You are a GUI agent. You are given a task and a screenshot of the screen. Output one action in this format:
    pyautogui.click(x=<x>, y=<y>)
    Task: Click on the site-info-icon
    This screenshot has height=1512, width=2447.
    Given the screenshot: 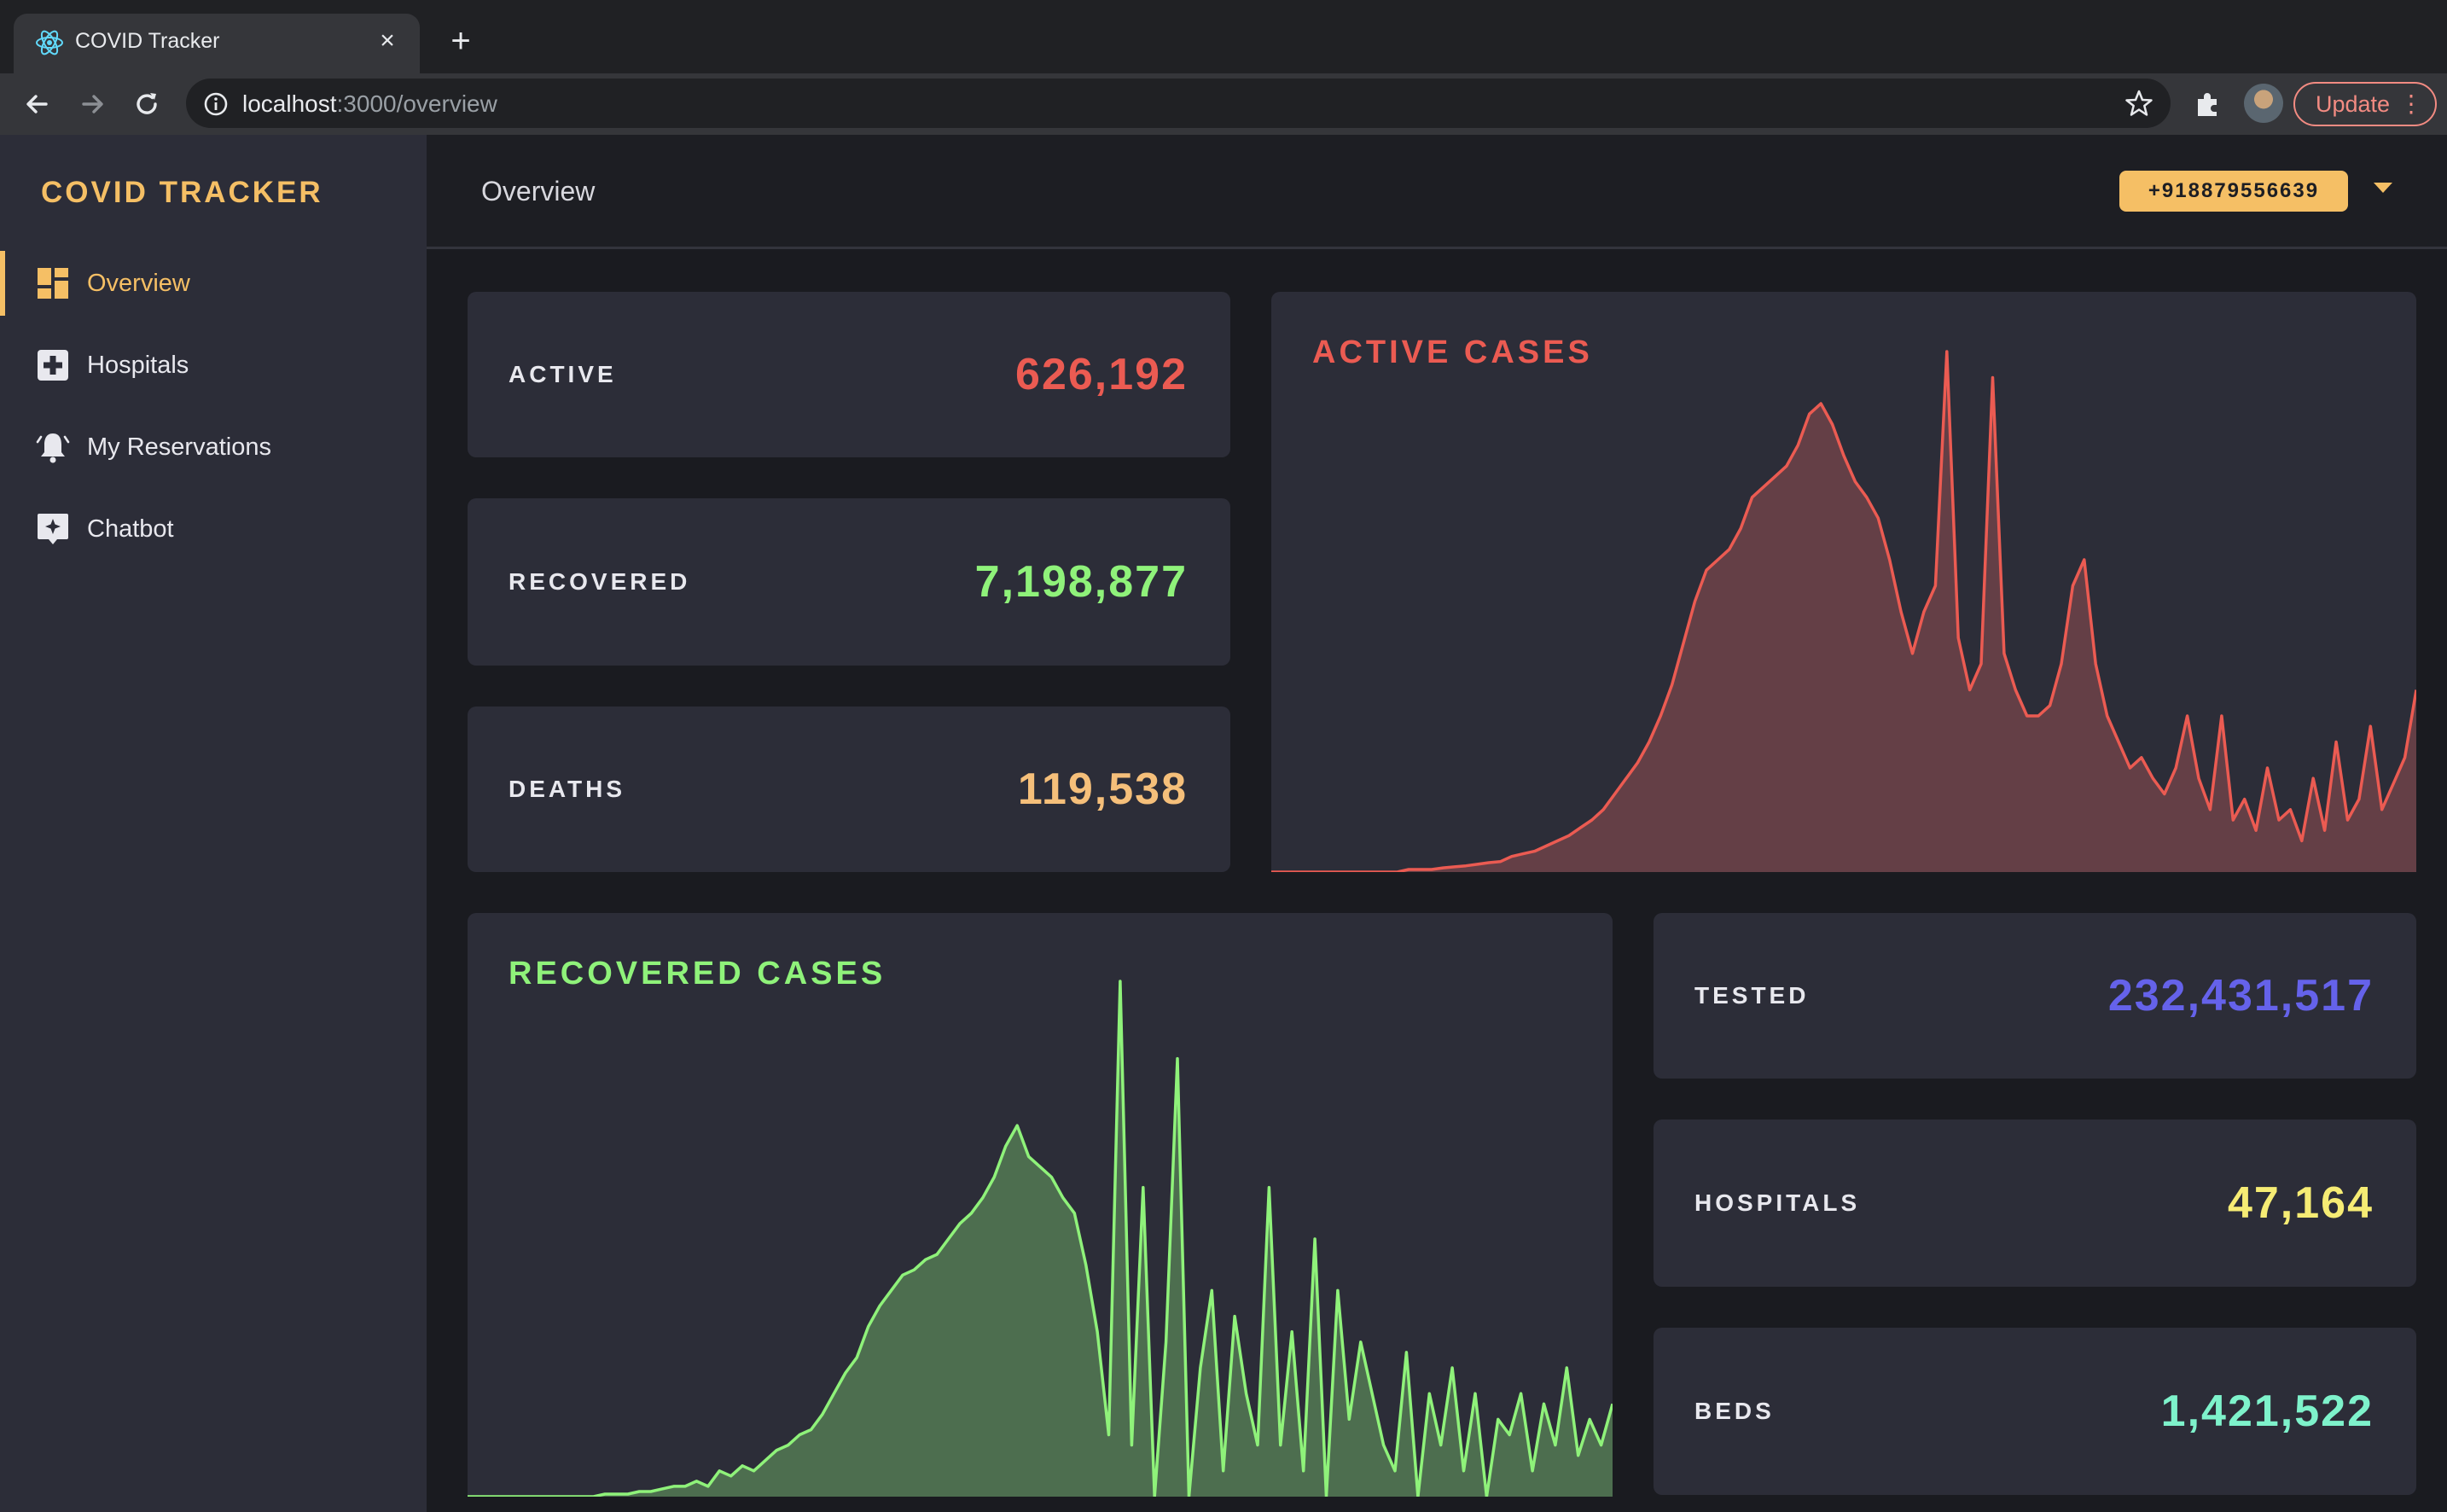 What is the action you would take?
    pyautogui.click(x=216, y=104)
    